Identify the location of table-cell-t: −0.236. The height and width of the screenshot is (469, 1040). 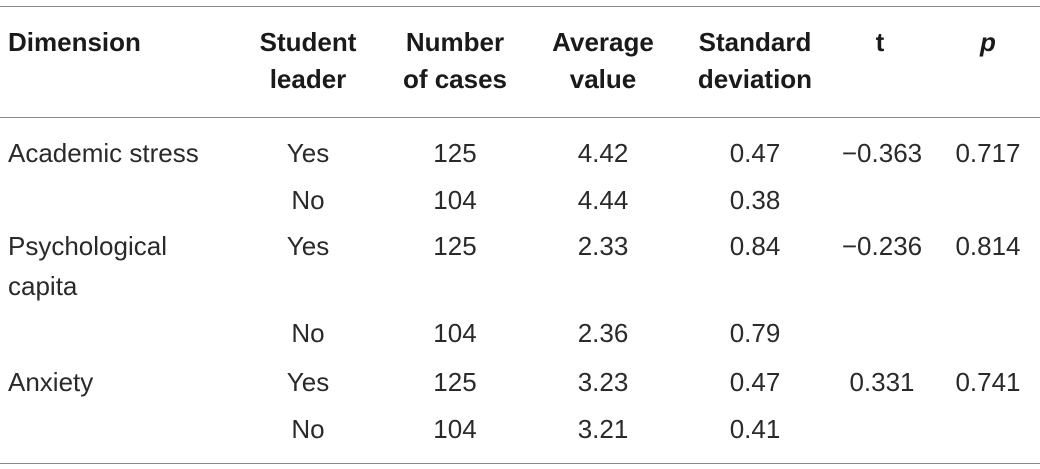
(882, 246).